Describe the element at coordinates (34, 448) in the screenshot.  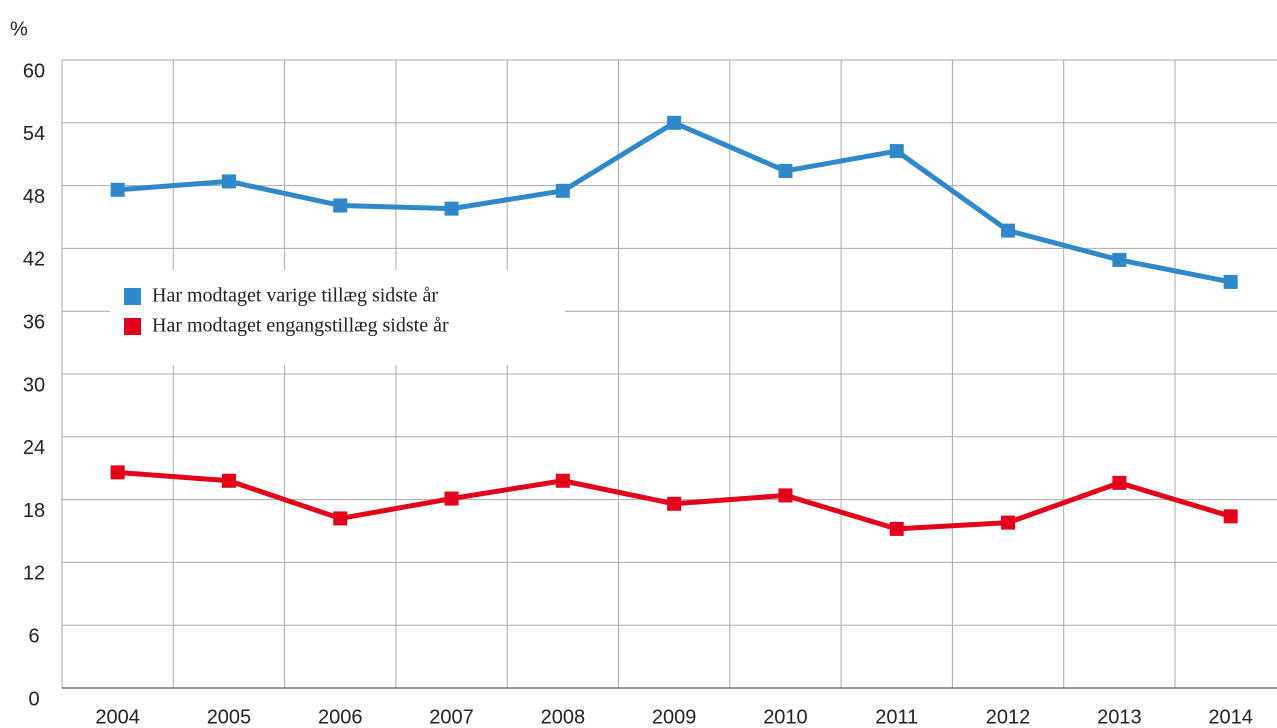
I see `y-tick-label: 24` at that location.